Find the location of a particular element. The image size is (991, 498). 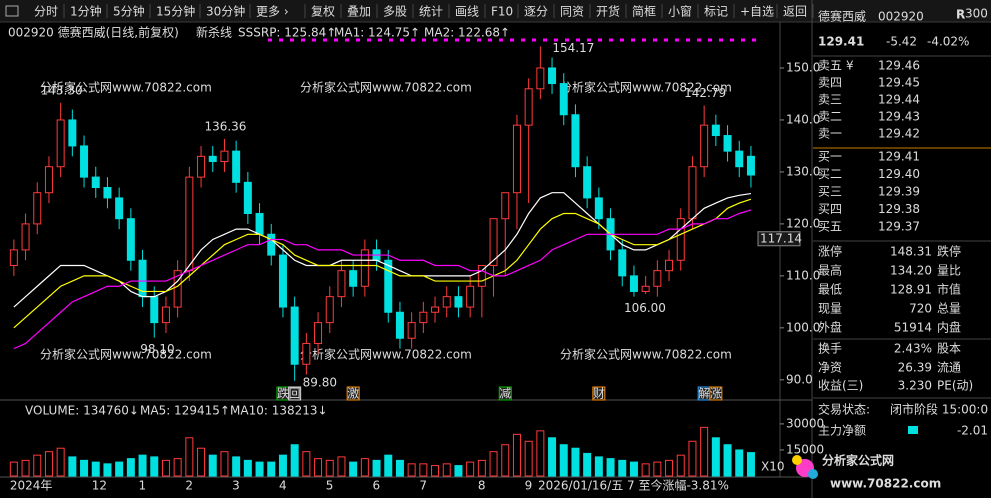

stock-code: 002920 is located at coordinates (901, 17).